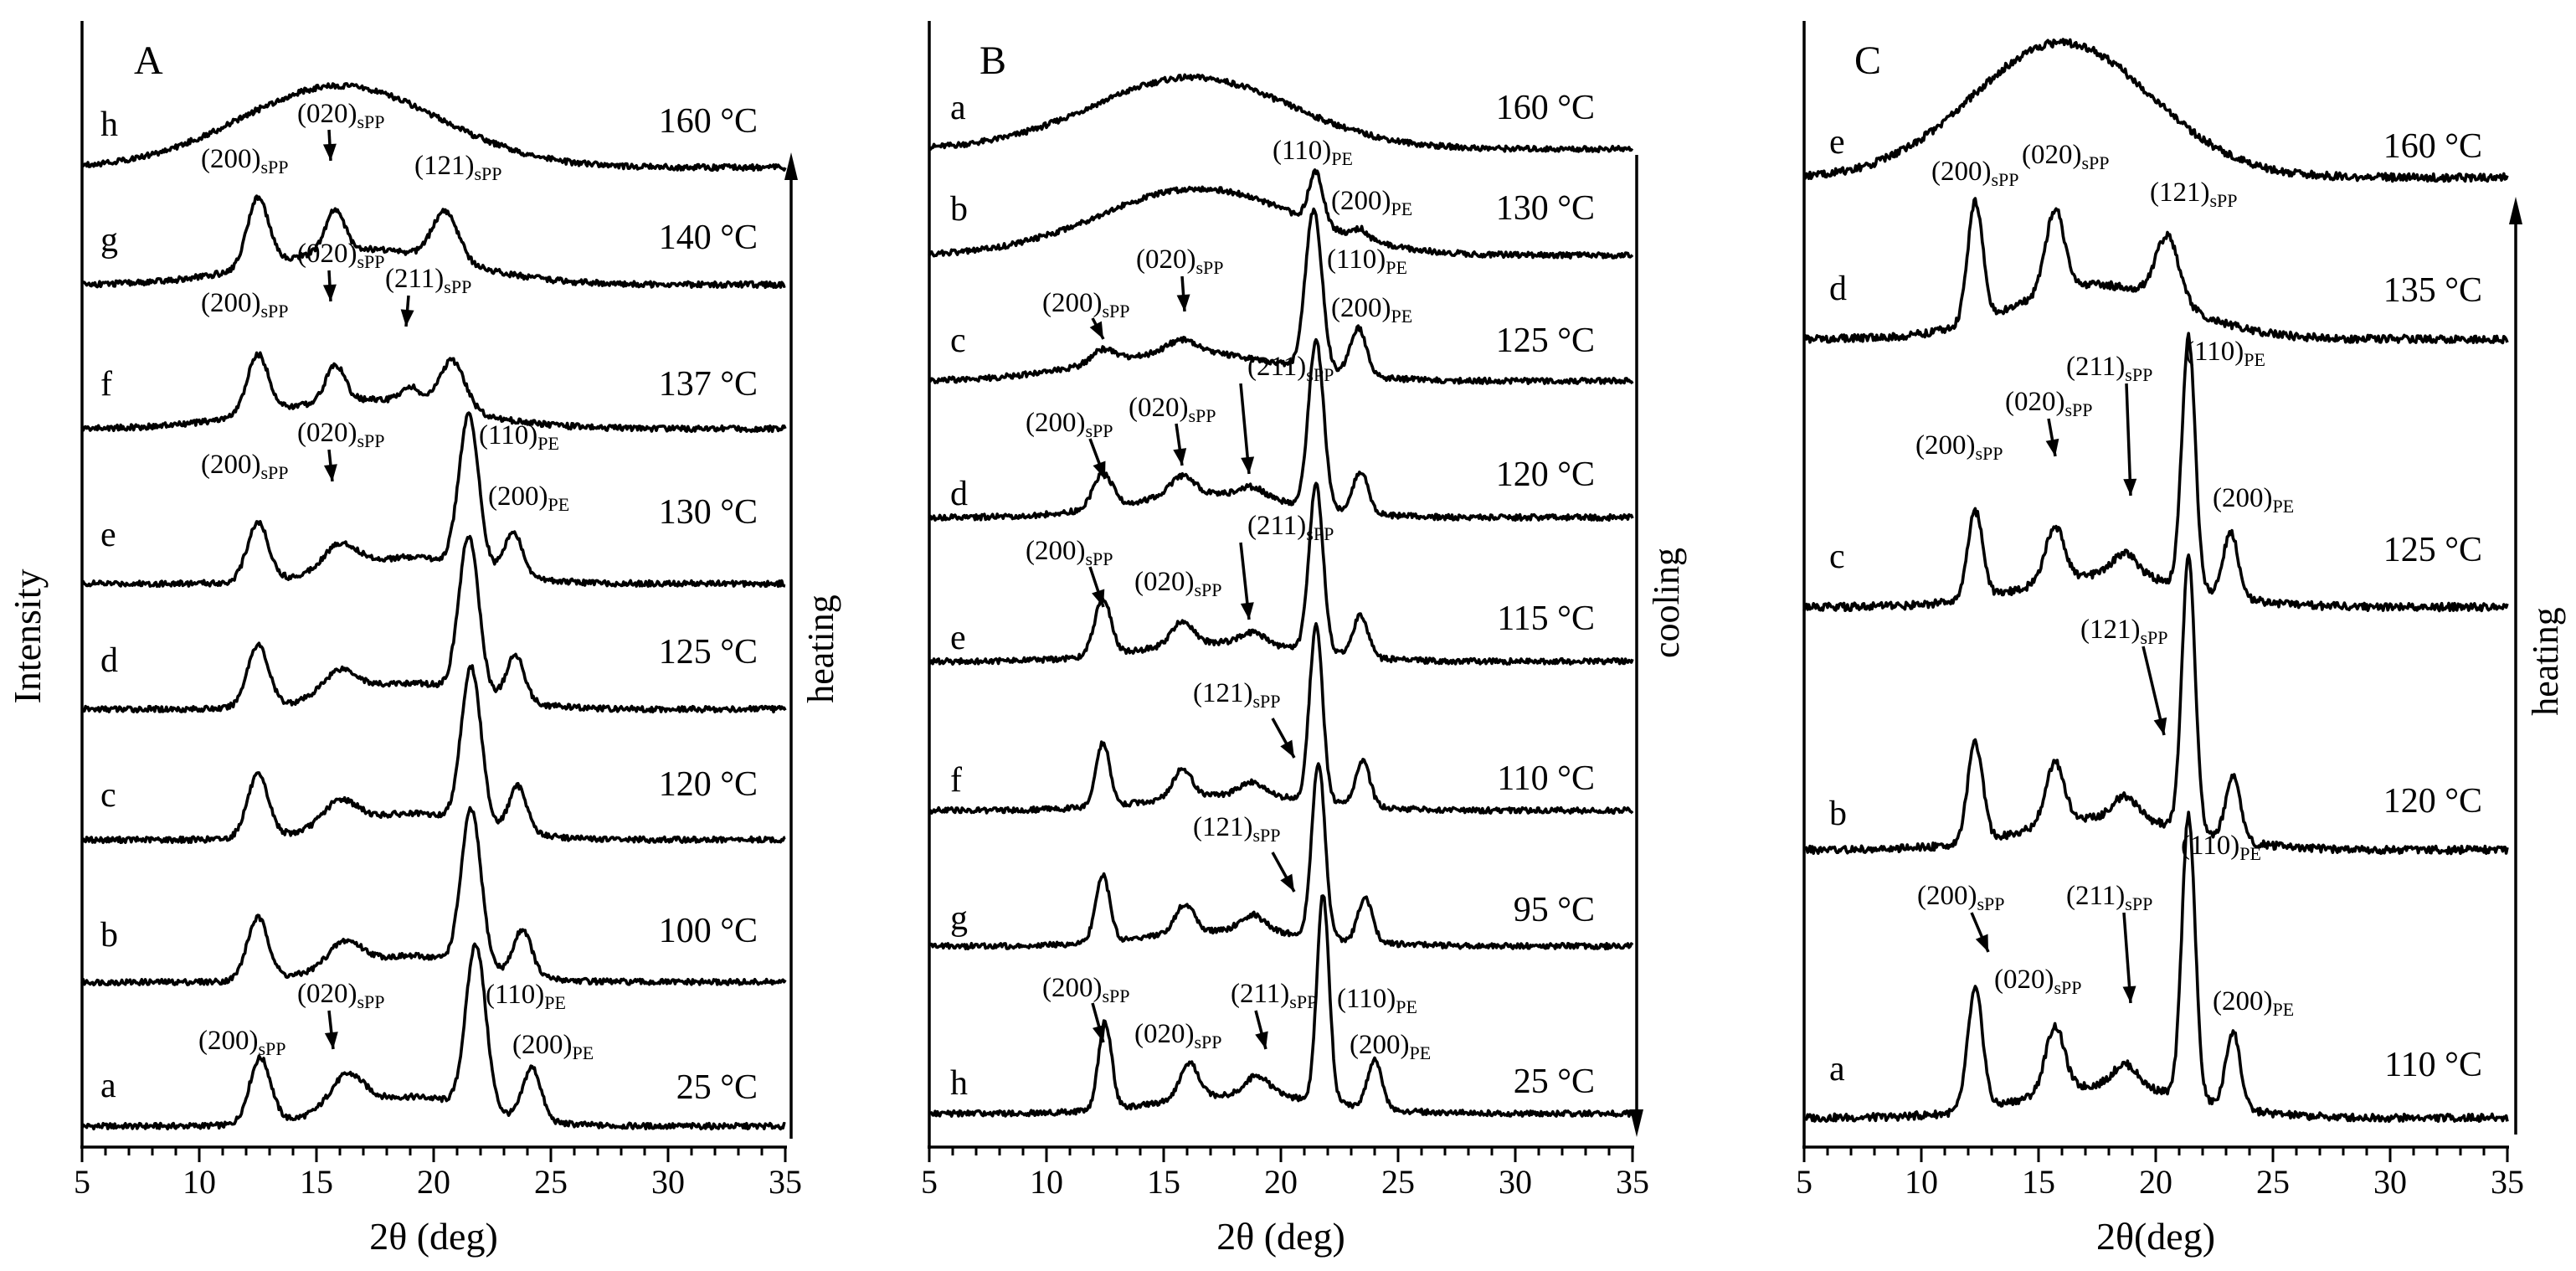 This screenshot has height=1271, width=2576. What do you see at coordinates (149, 61) in the screenshot?
I see `panel-letter: A` at bounding box center [149, 61].